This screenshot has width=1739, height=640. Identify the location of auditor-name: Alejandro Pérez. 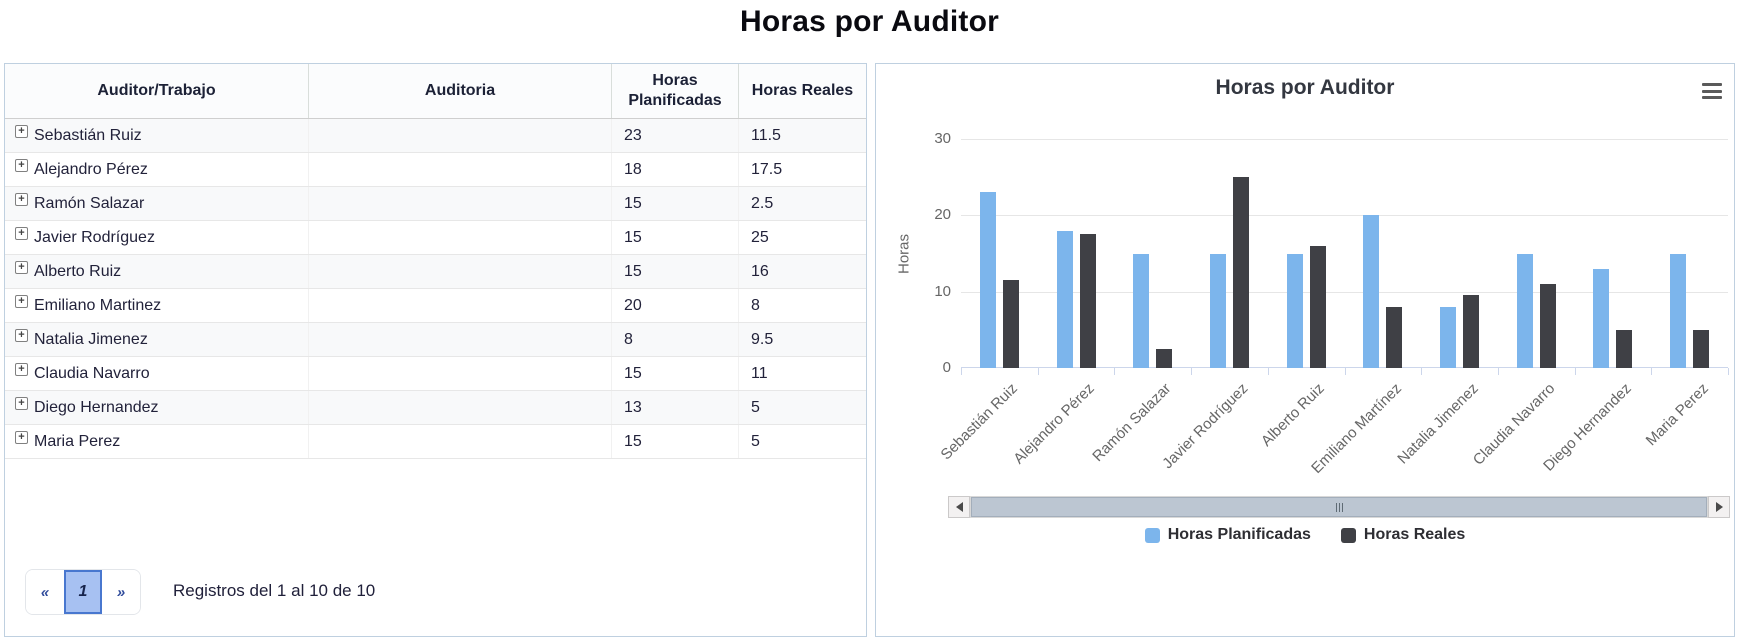
(91, 169).